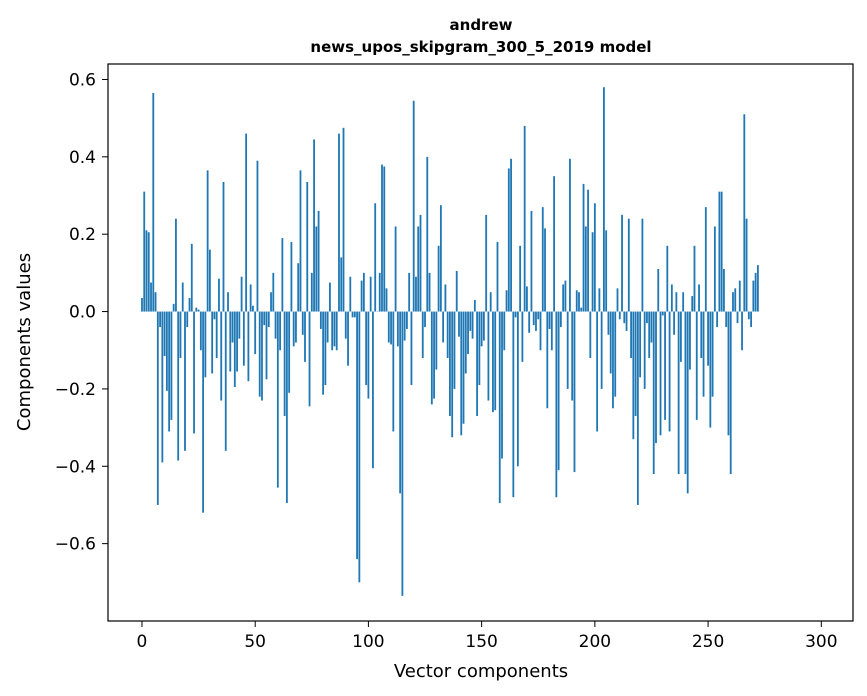  I want to click on y-tick-label: 0.4, so click(82, 158).